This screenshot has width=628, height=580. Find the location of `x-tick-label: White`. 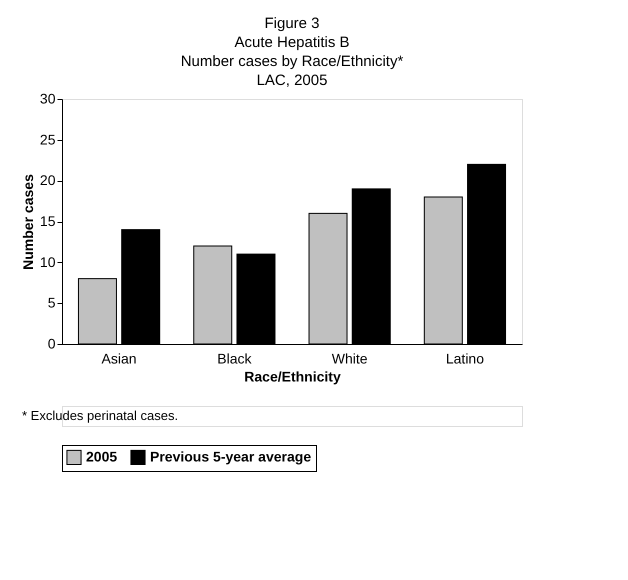

x-tick-label: White is located at coordinates (350, 358).